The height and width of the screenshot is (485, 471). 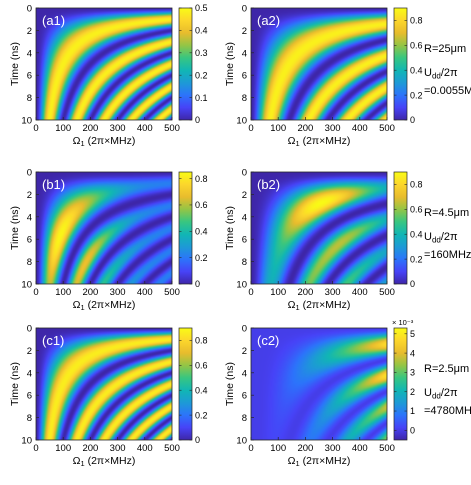 I want to click on annotation-radius: R=25μm, so click(x=445, y=49).